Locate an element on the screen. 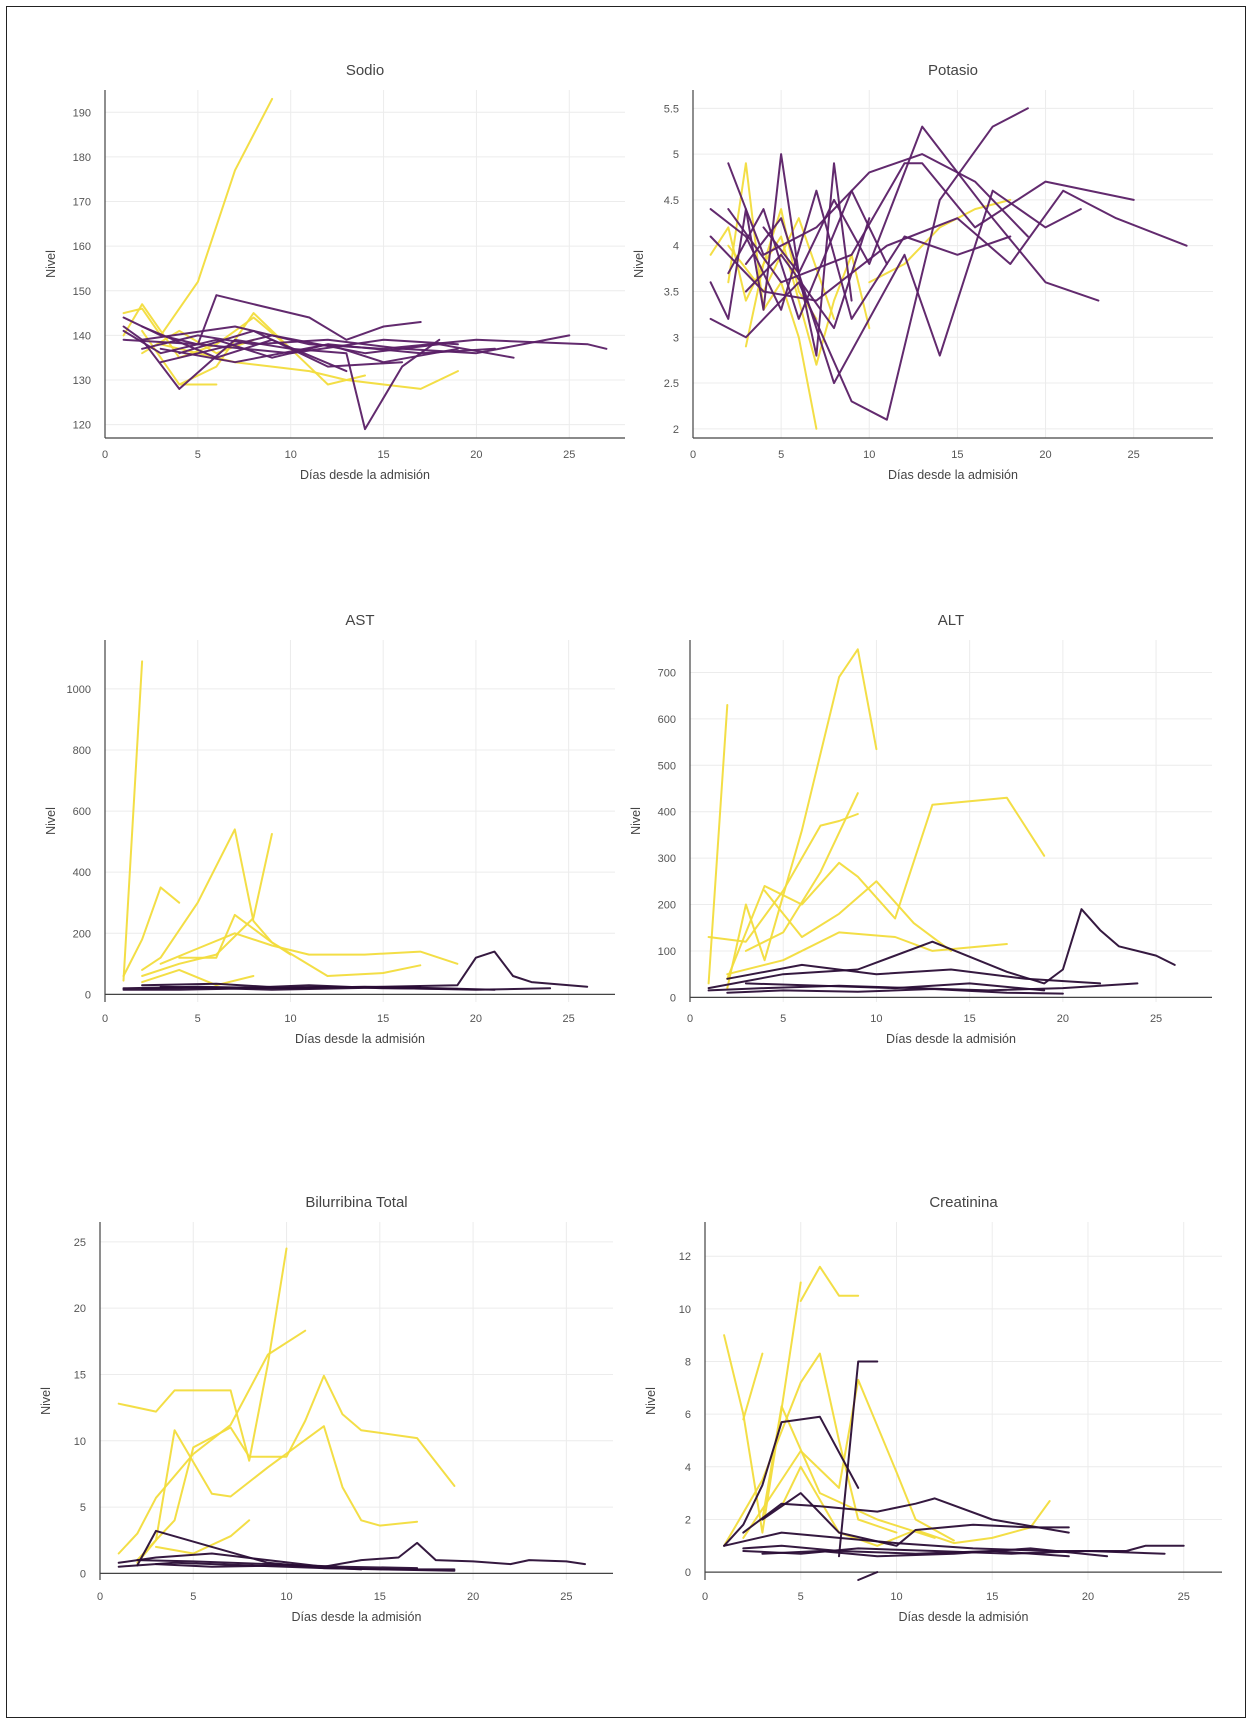 The image size is (1252, 1724). y-tick-label: 190 is located at coordinates (82, 113).